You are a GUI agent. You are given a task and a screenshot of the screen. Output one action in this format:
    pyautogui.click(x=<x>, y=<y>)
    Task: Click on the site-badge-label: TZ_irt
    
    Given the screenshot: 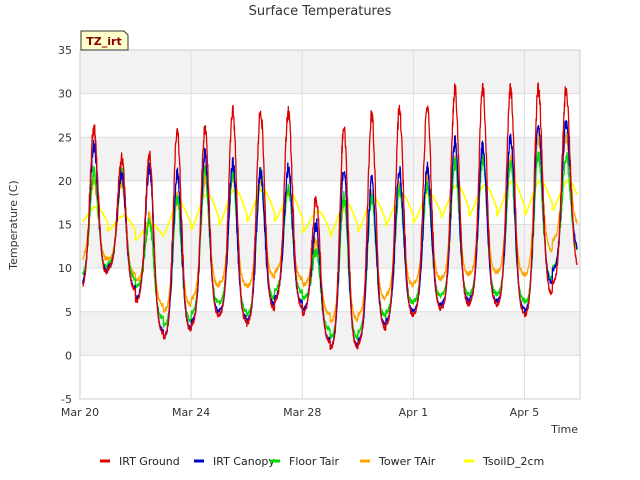 What is the action you would take?
    pyautogui.click(x=103, y=41)
    